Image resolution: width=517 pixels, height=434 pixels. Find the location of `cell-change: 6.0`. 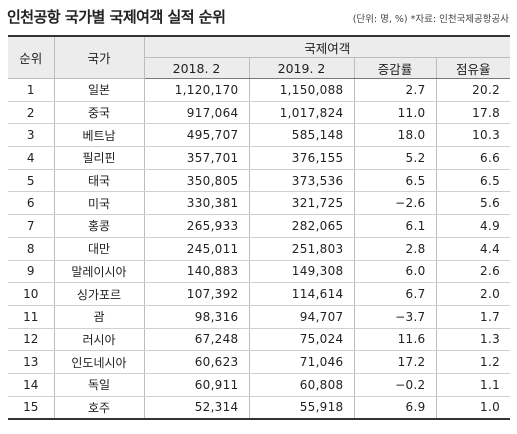

cell-change: 6.0 is located at coordinates (394, 272).